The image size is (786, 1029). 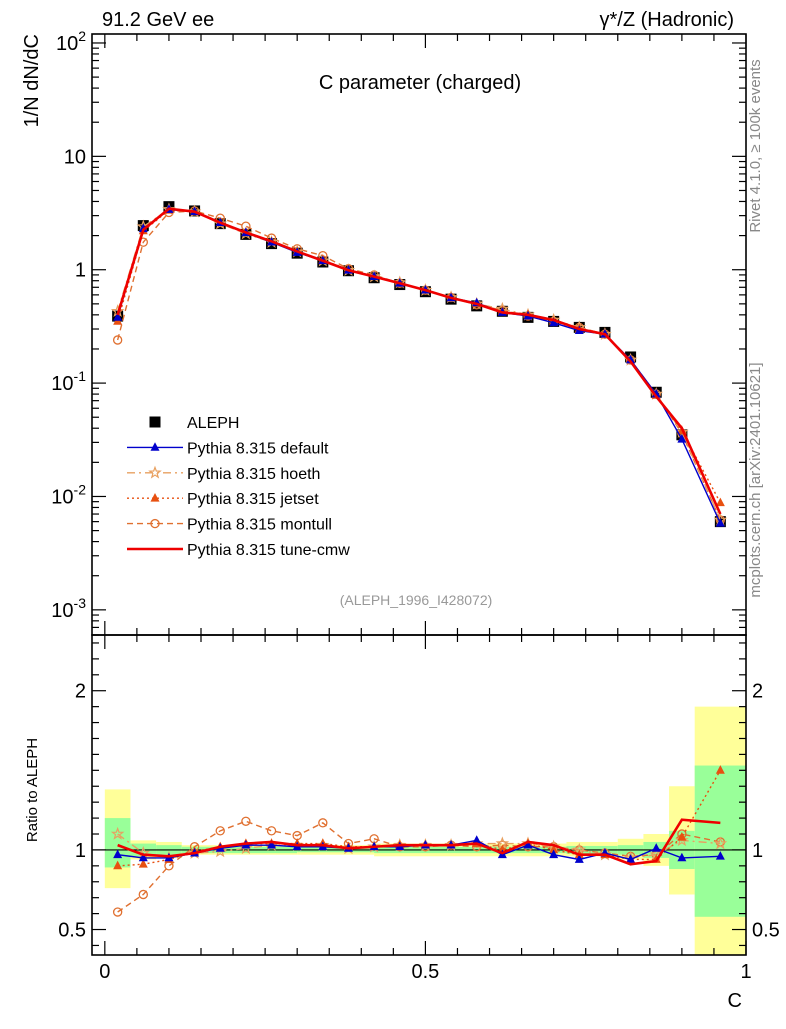 What do you see at coordinates (766, 931) in the screenshot?
I see `ratio-y-tick-label-right: 0.5` at bounding box center [766, 931].